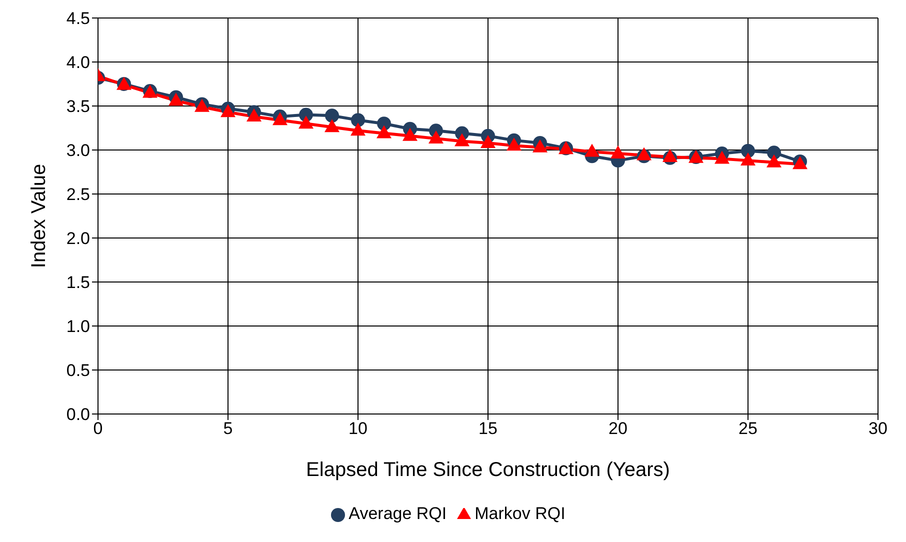 This screenshot has height=542, width=906. I want to click on y-tick-label: 2.5, so click(78, 194).